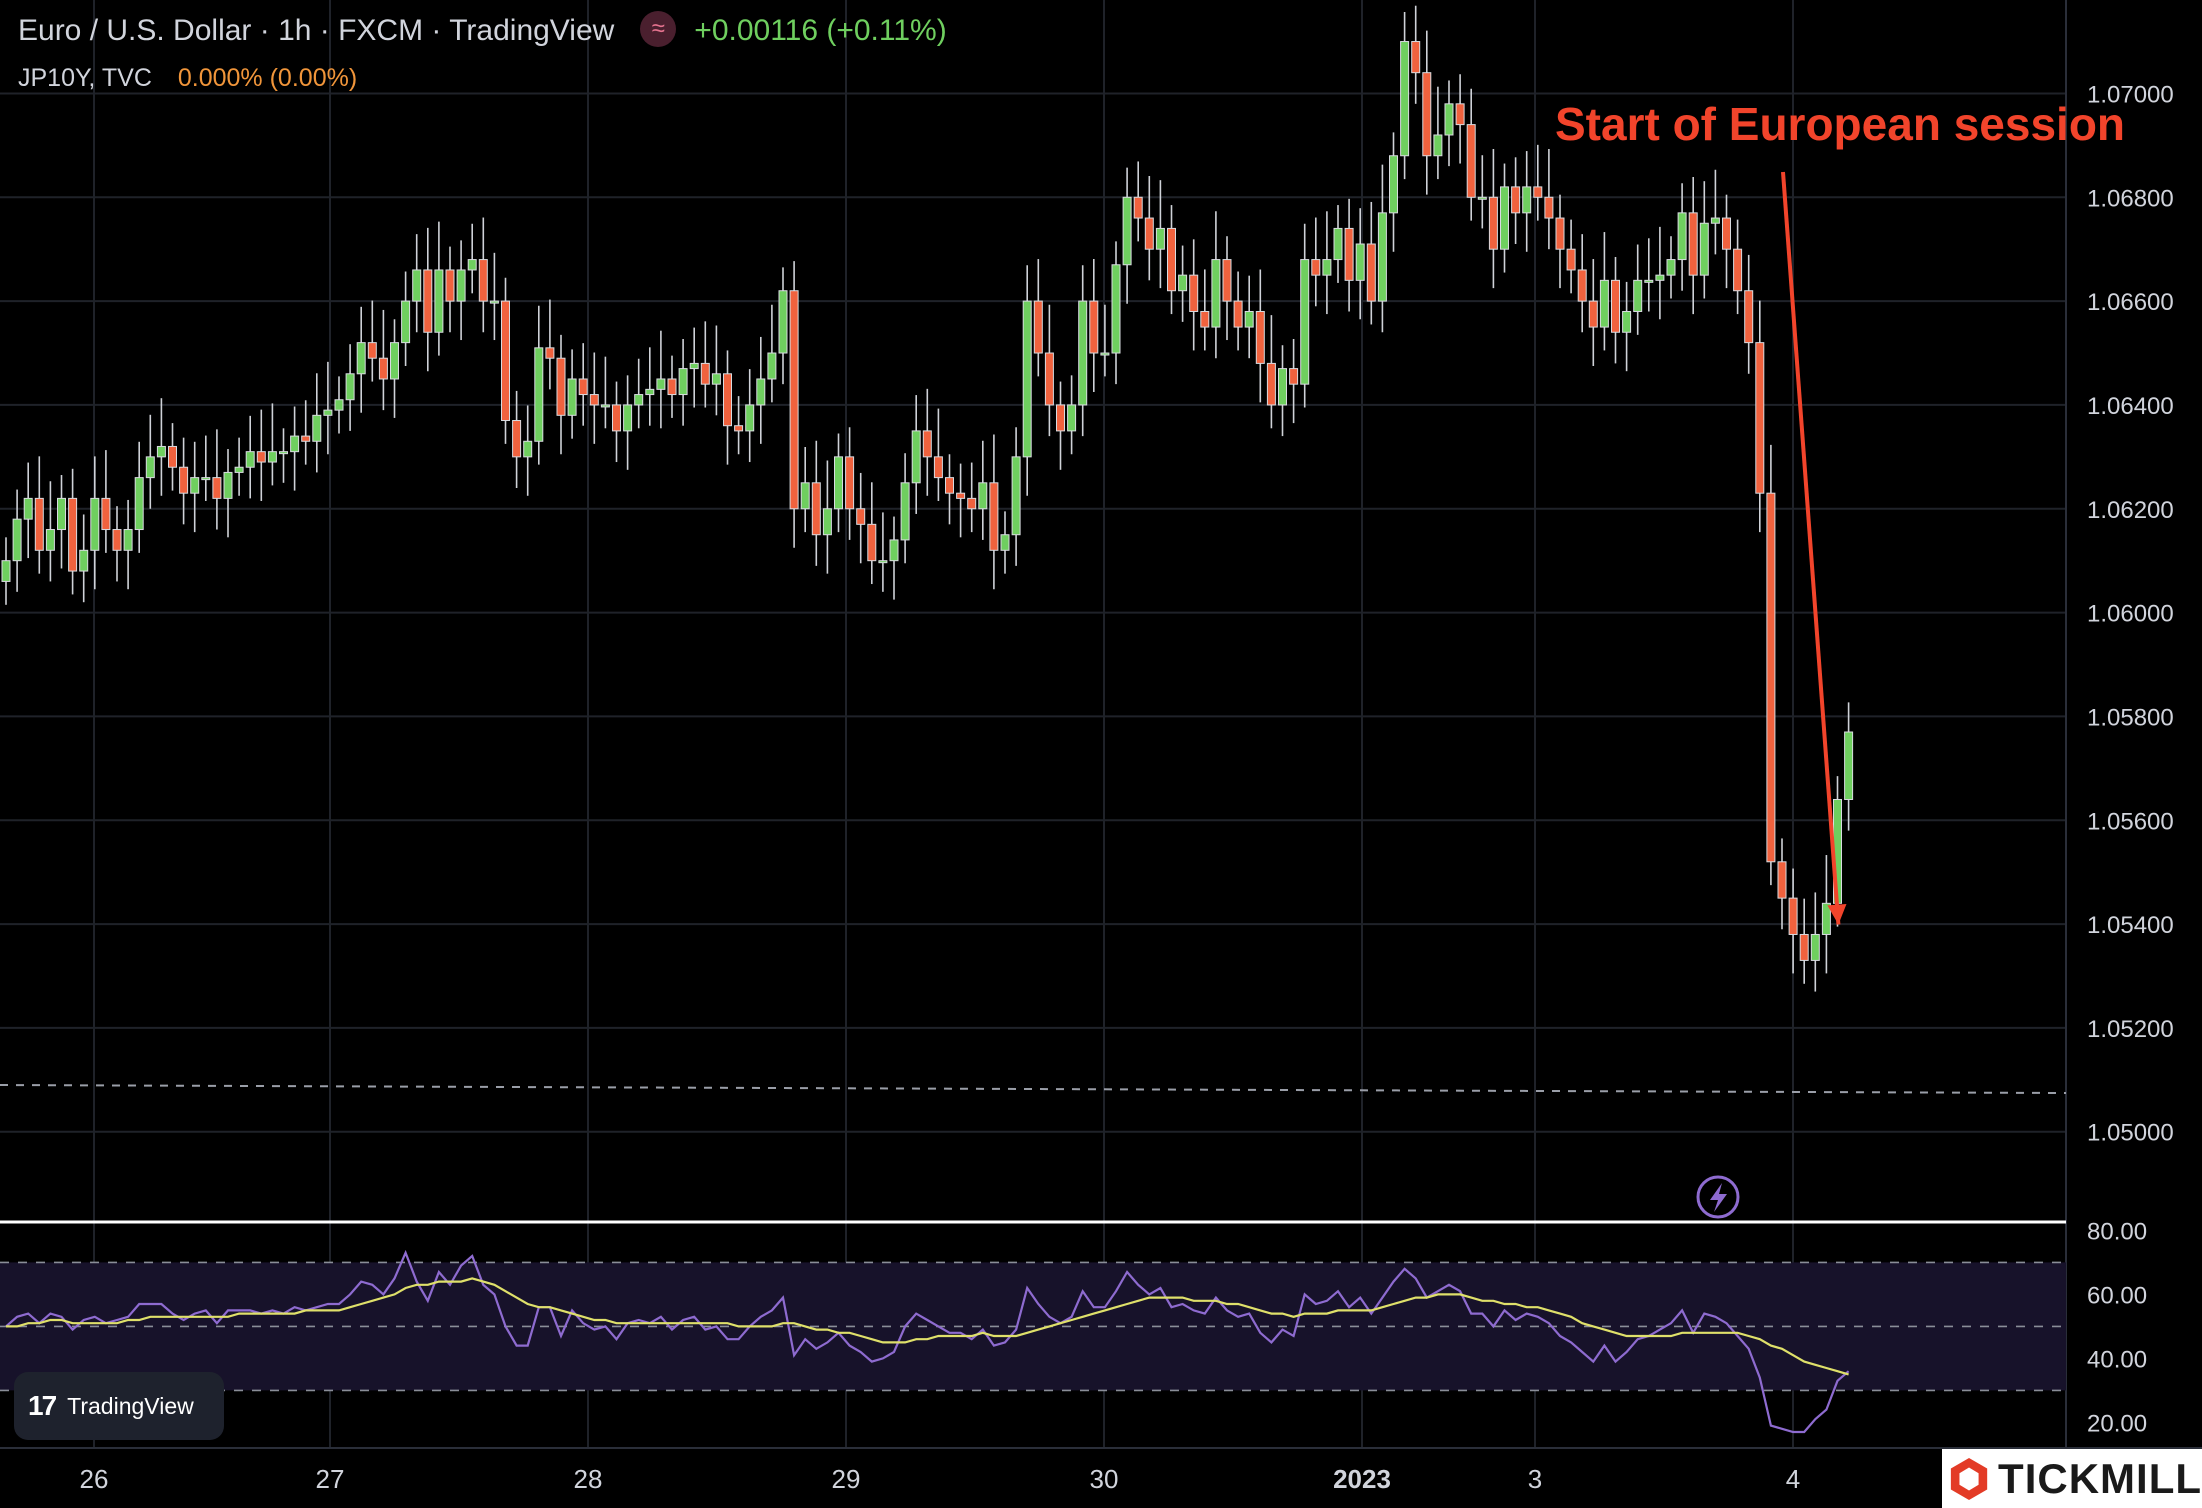 This screenshot has height=1508, width=2202. Describe the element at coordinates (2130, 1029) in the screenshot. I see `price-tick-label: 1.05200` at that location.